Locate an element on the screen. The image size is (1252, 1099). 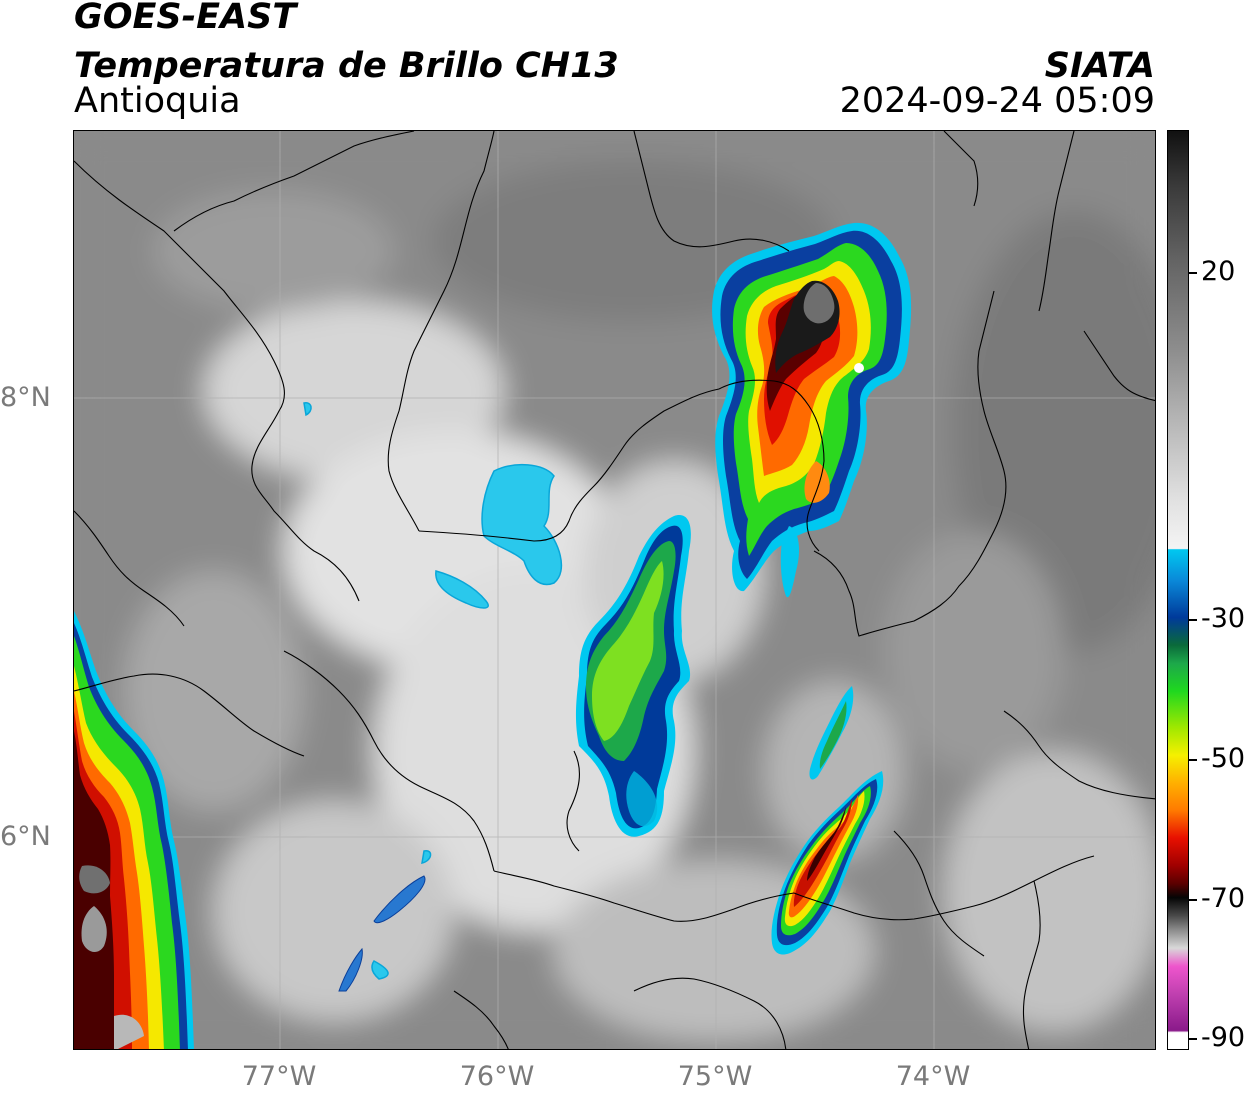
title-product: Temperatura de Brillo CH13 is located at coordinates (346, 66).